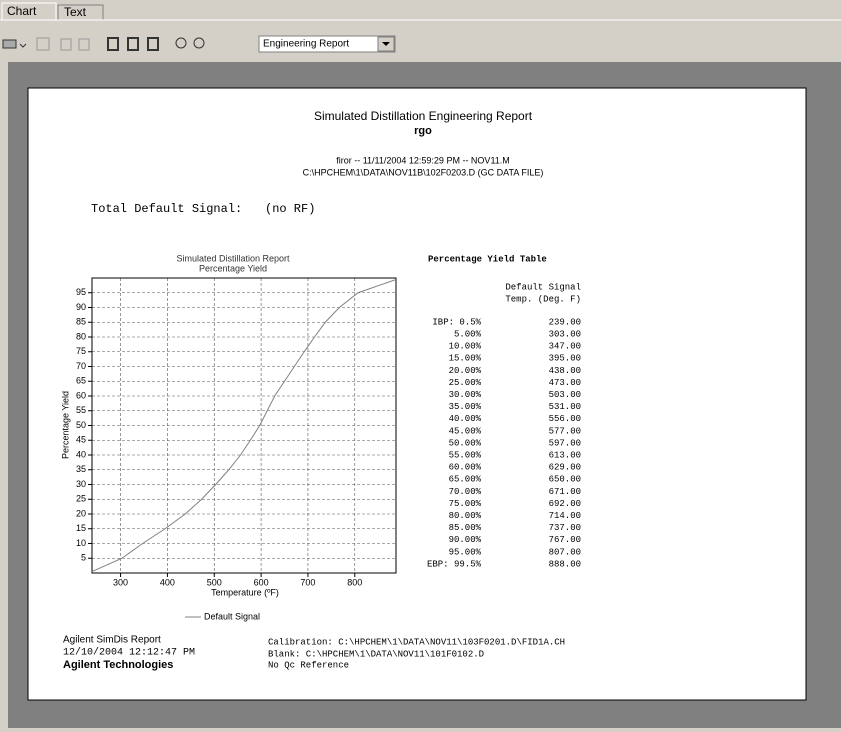  Describe the element at coordinates (81, 395) in the screenshot. I see `y-tick-label: 60` at that location.